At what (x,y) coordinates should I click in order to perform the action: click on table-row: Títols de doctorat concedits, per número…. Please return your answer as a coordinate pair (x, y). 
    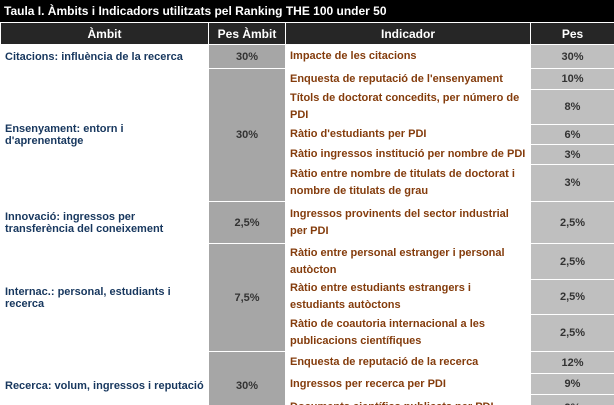
    Looking at the image, I should click on (307, 107).